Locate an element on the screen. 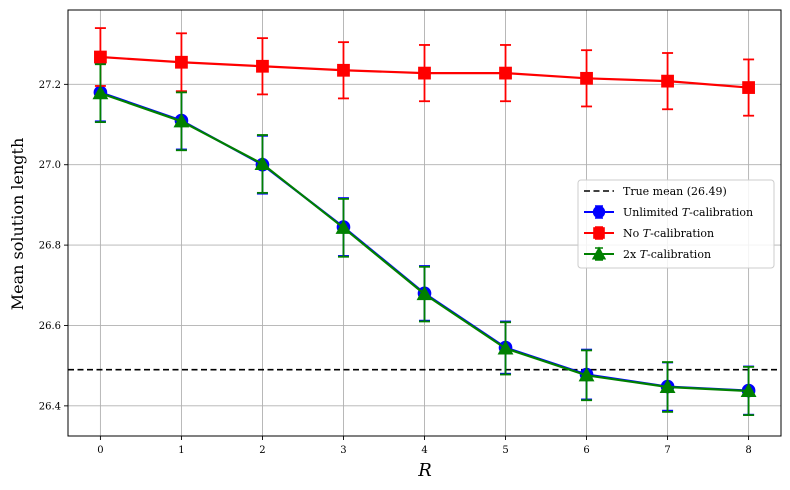 Image resolution: width=790 pixels, height=490 pixels. legend-item-circle: Unlimited T-calibration is located at coordinates (668, 212).